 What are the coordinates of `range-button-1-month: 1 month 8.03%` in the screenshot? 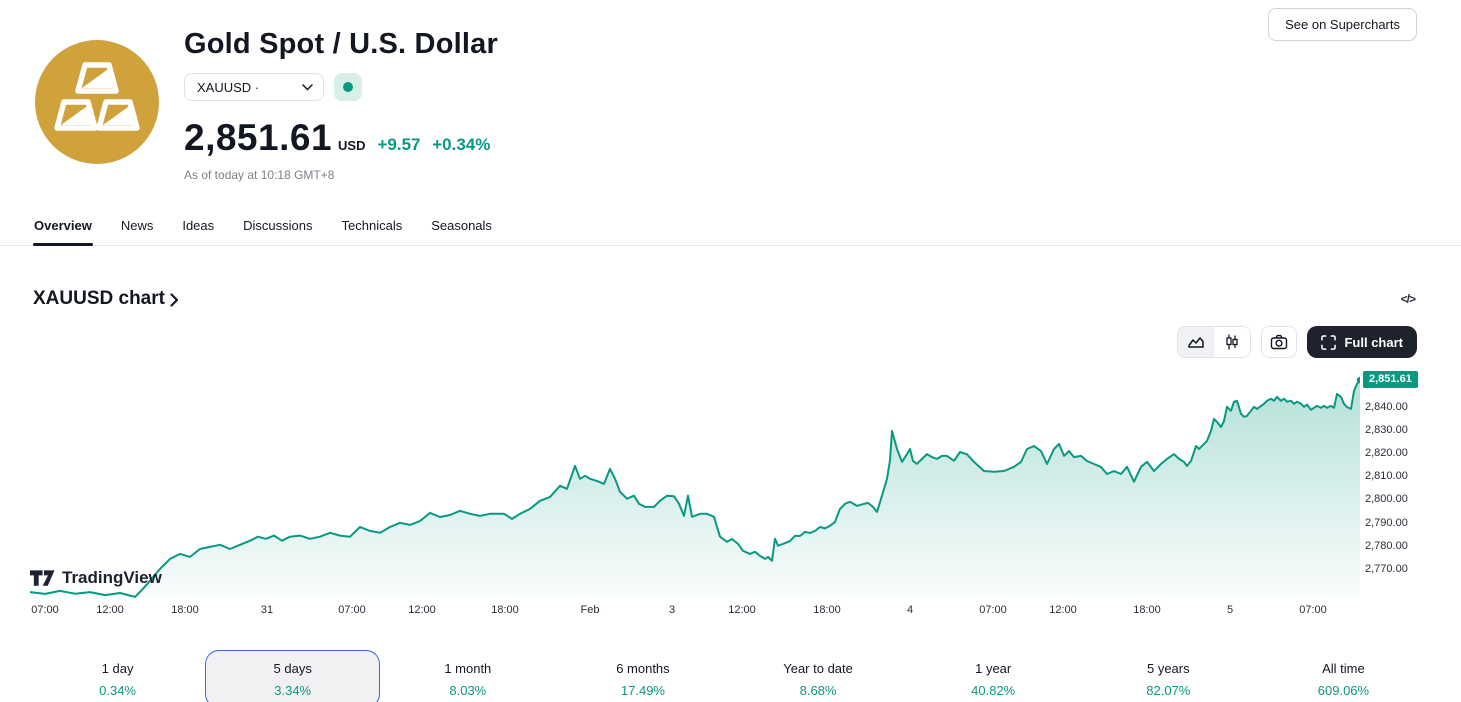 It's located at (467, 676).